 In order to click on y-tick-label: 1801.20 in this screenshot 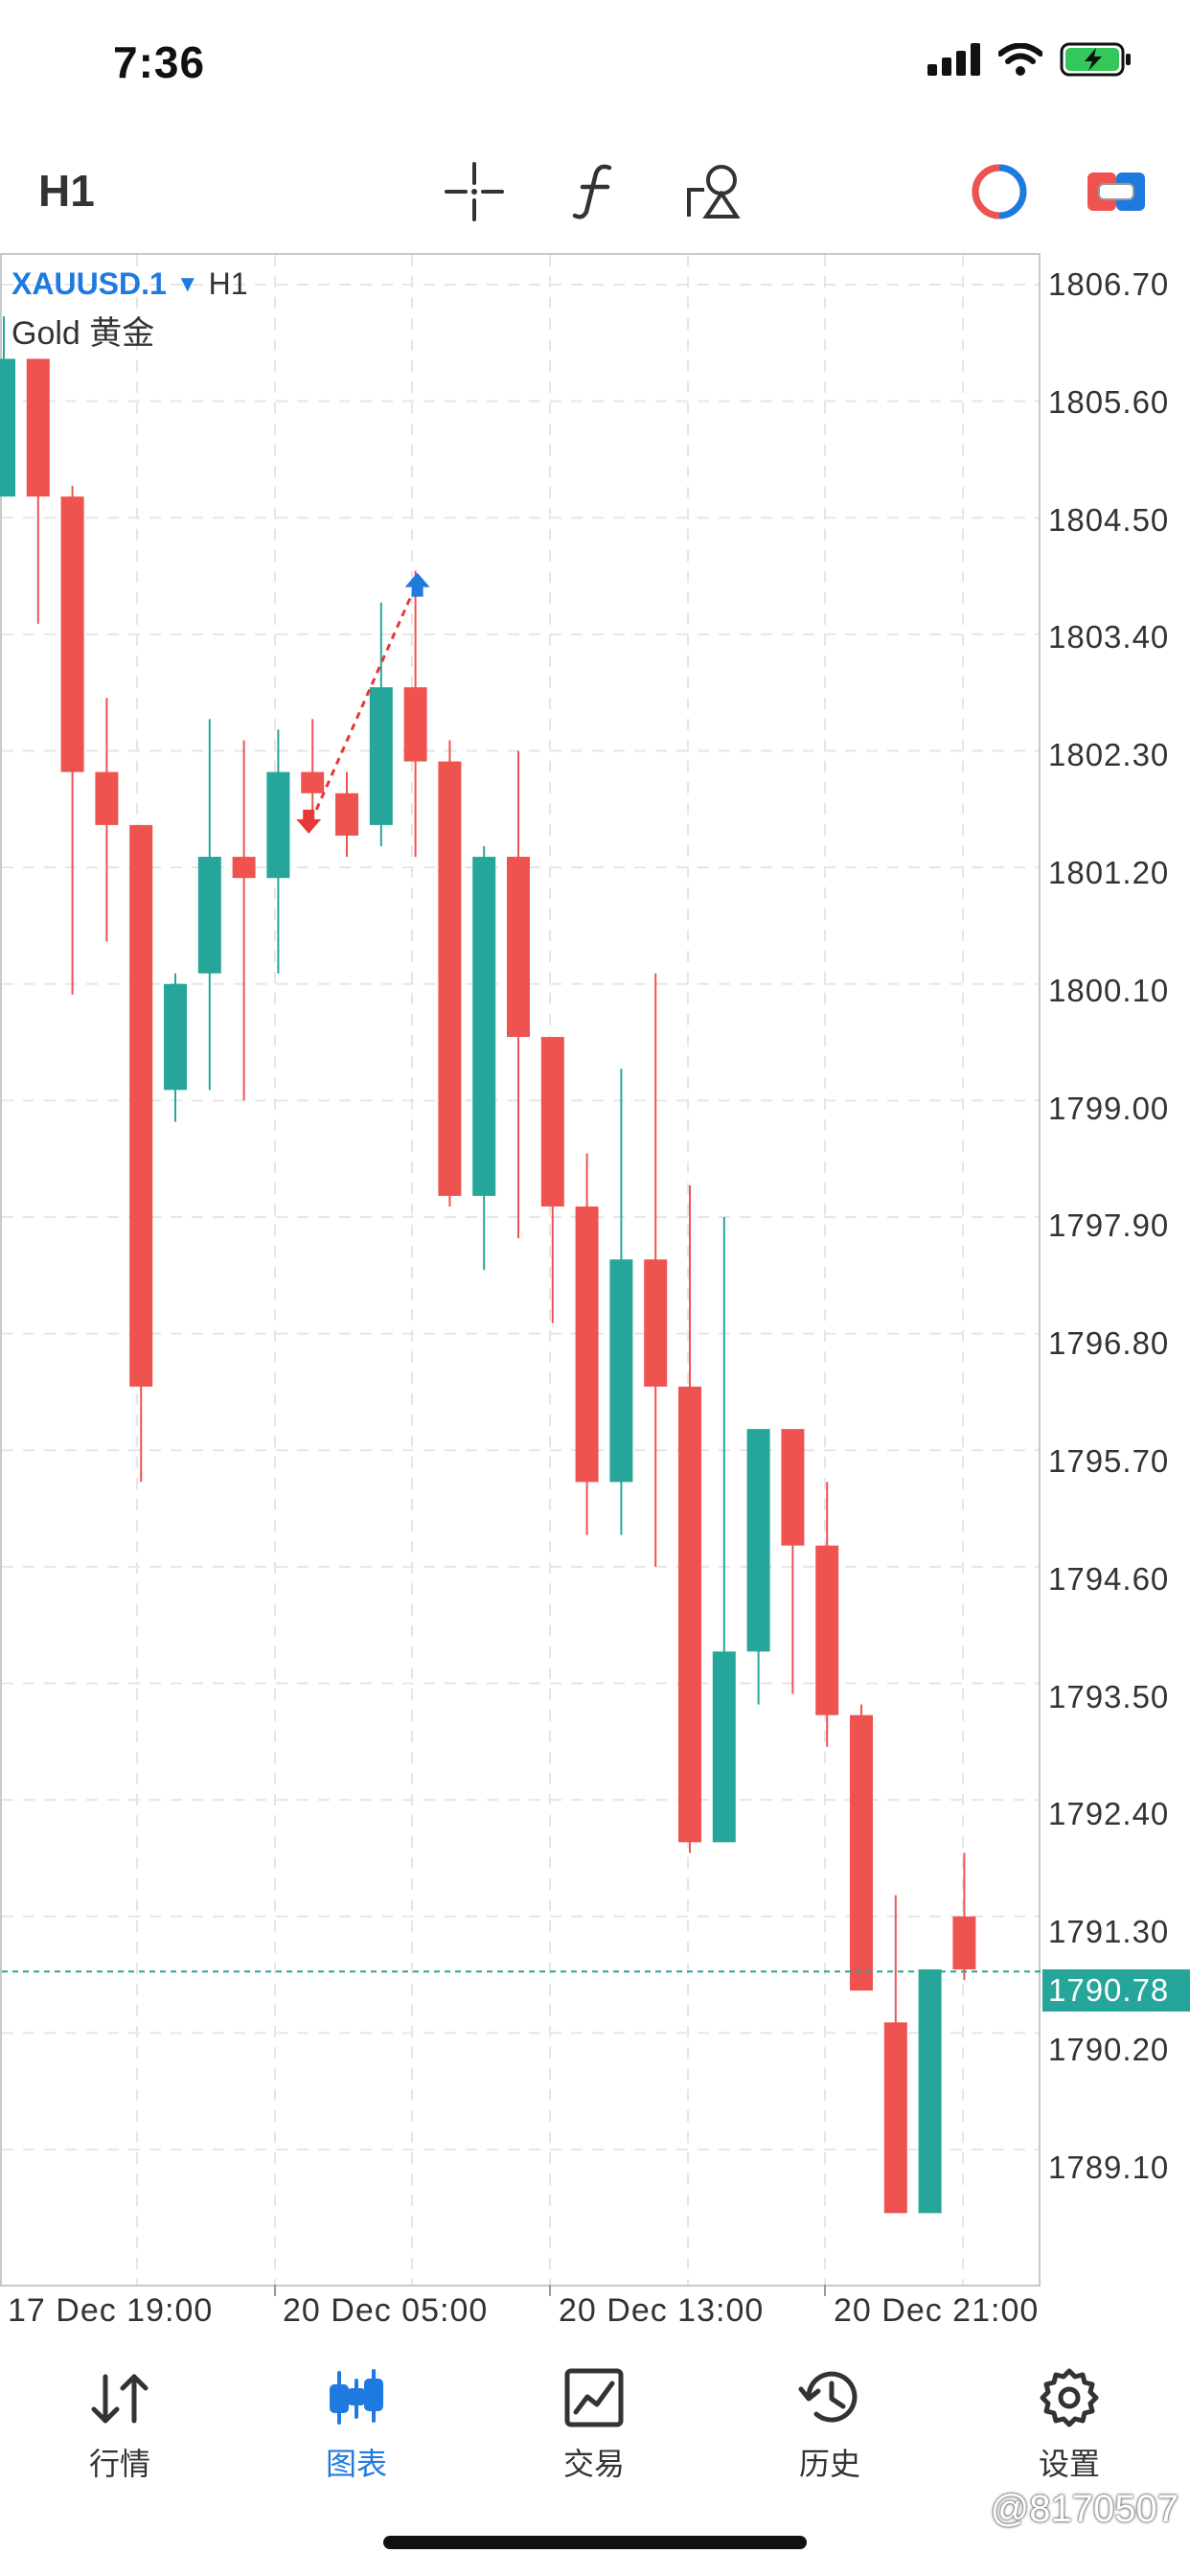, I will do `click(1109, 872)`.